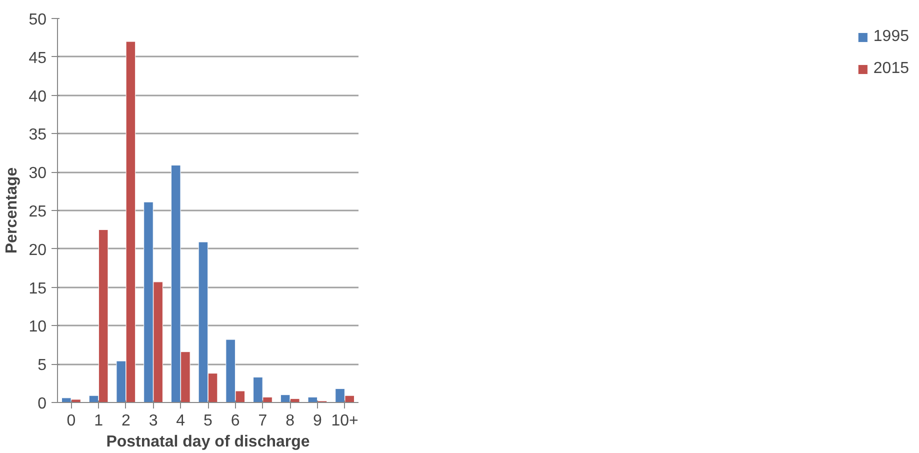 Image resolution: width=919 pixels, height=453 pixels. What do you see at coordinates (71, 421) in the screenshot?
I see `x-tick-label: 0` at bounding box center [71, 421].